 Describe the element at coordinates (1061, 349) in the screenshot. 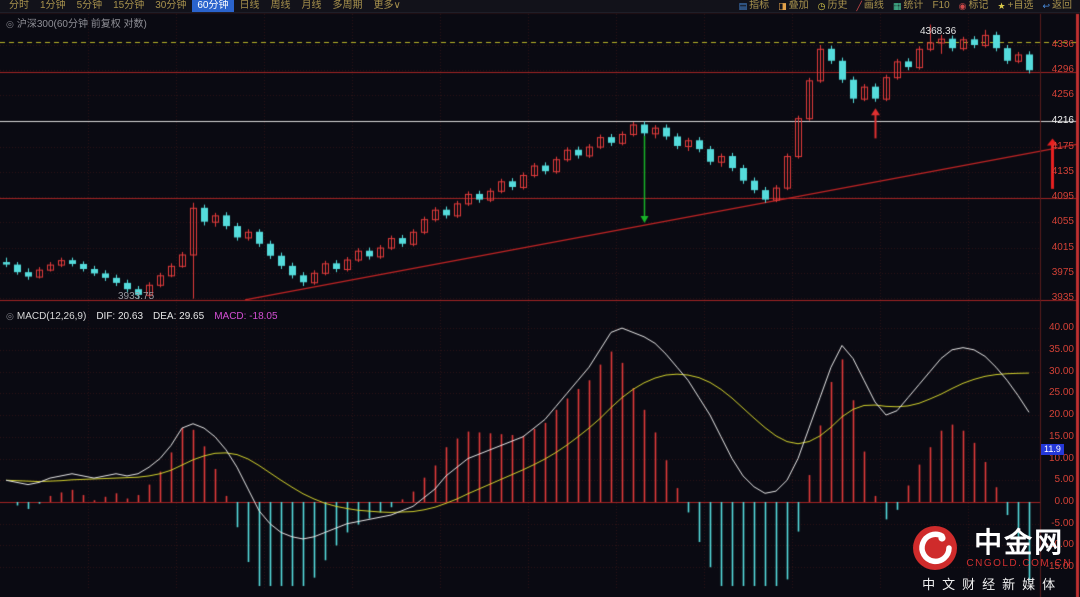

I see `macd-axis-label: 35.00` at that location.